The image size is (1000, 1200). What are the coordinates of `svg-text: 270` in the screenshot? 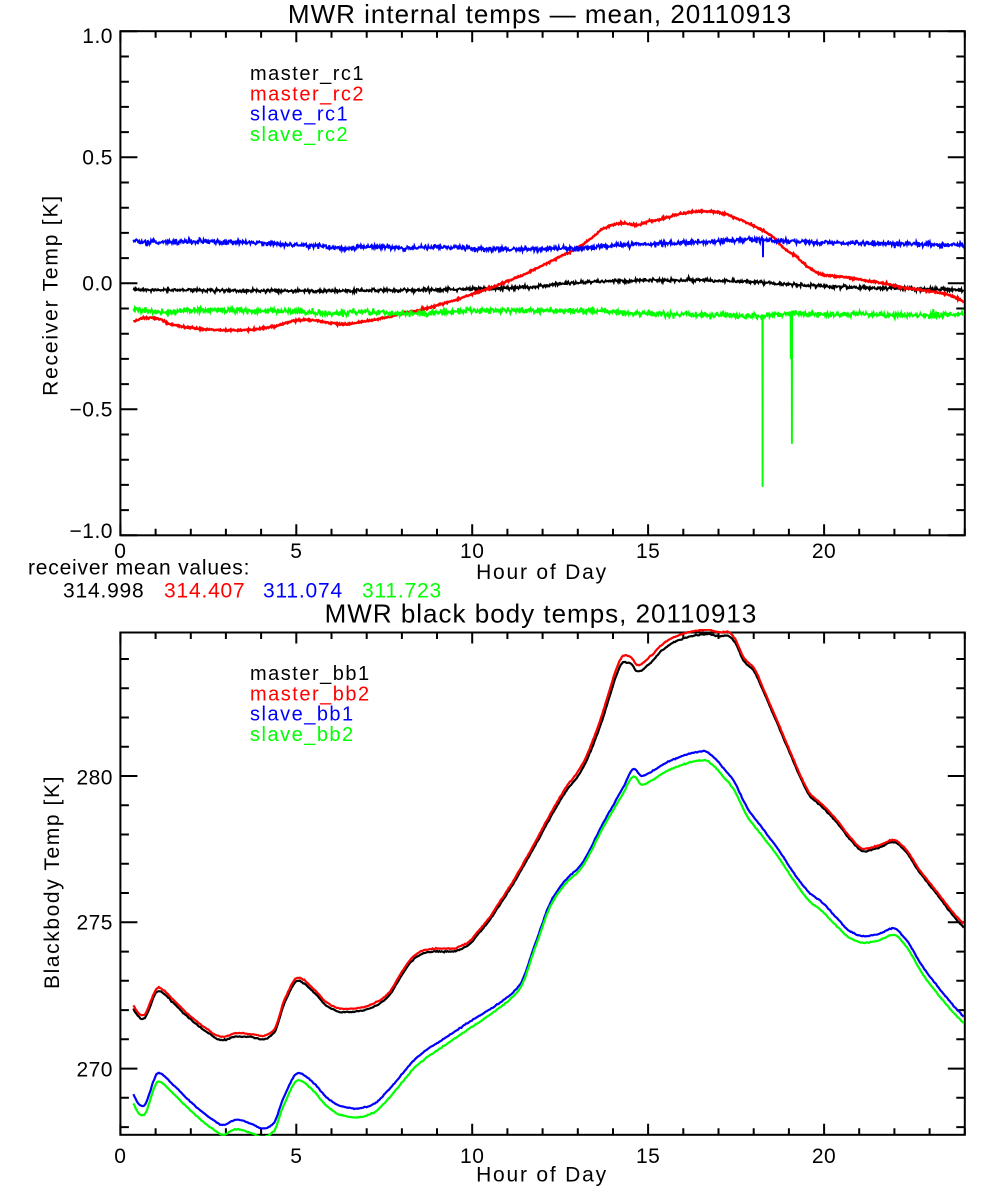 It's located at (94, 1069).